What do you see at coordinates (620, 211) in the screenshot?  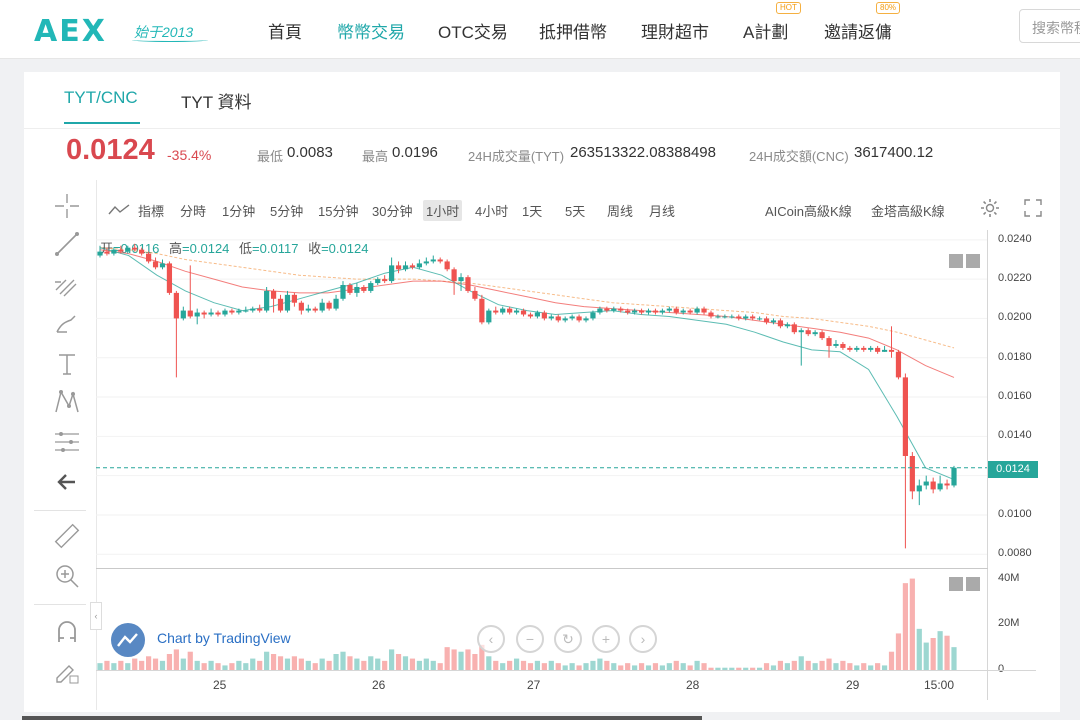 I see `interval-week: 周线` at bounding box center [620, 211].